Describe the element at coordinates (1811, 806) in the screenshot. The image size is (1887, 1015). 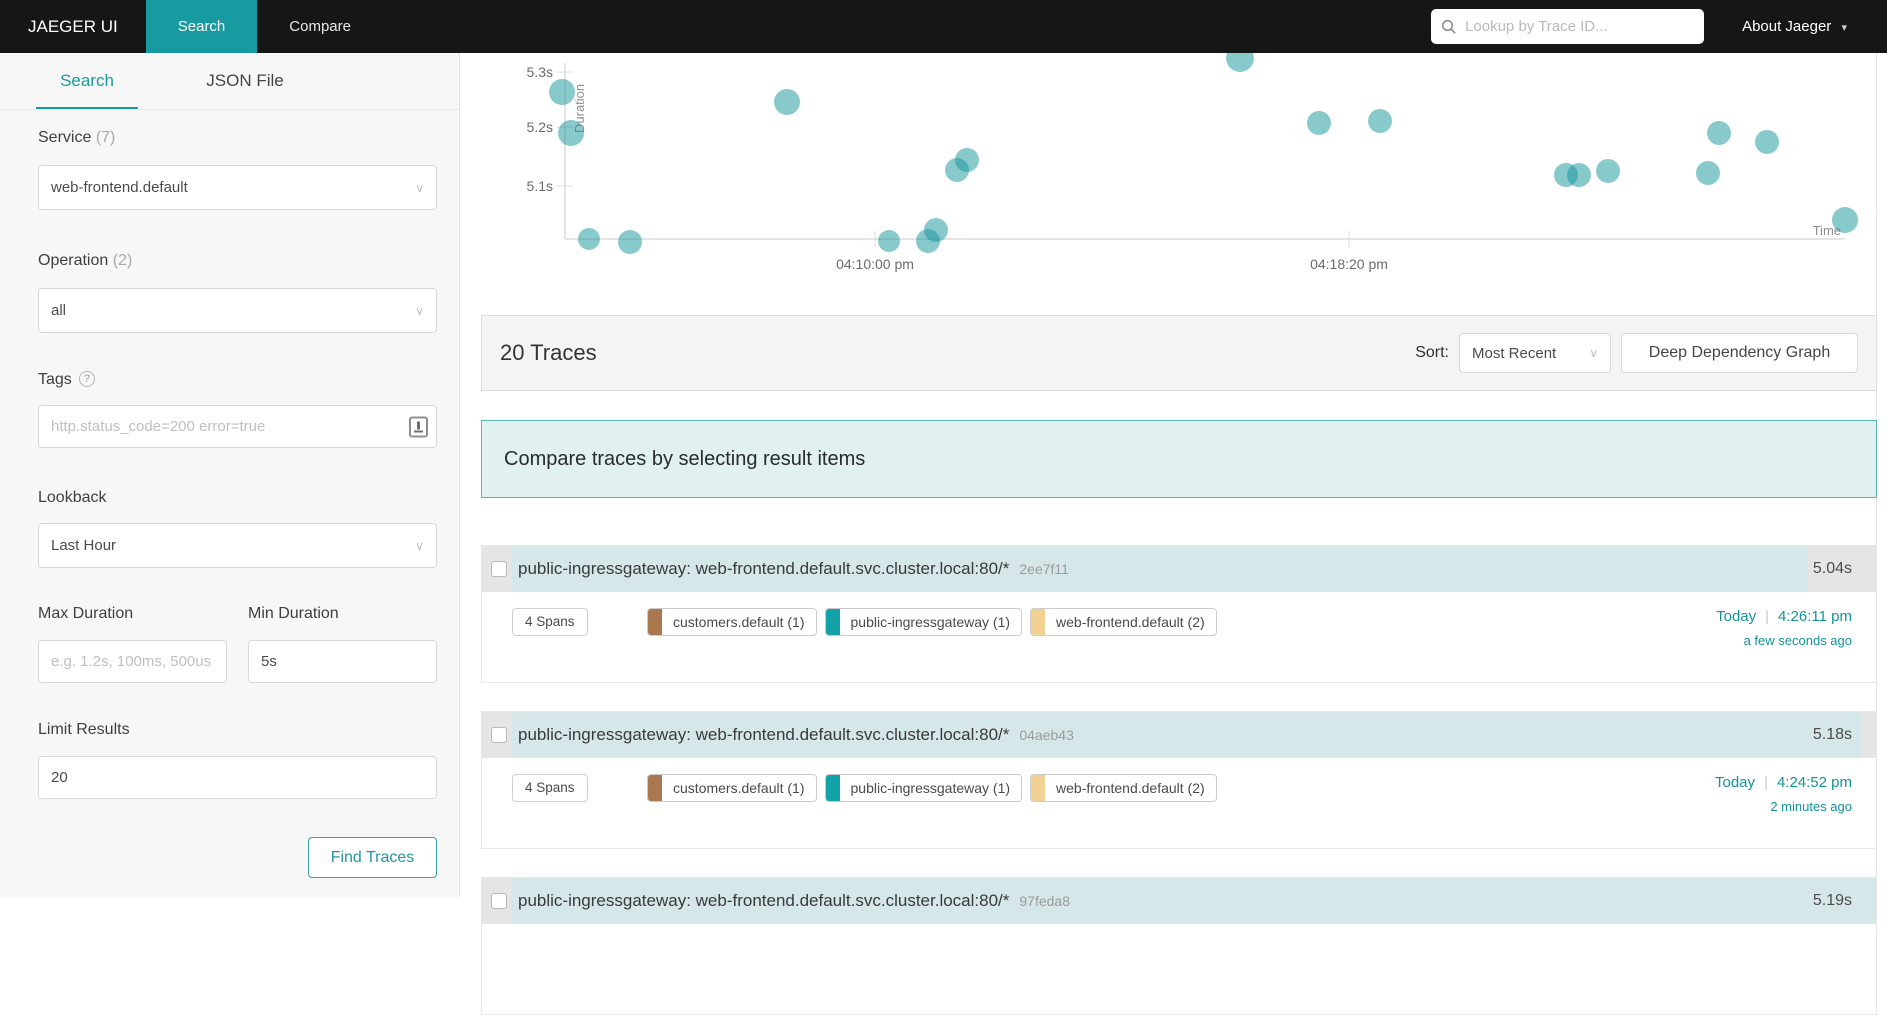
I see `trace-relative-time: 2 minutes ago` at that location.